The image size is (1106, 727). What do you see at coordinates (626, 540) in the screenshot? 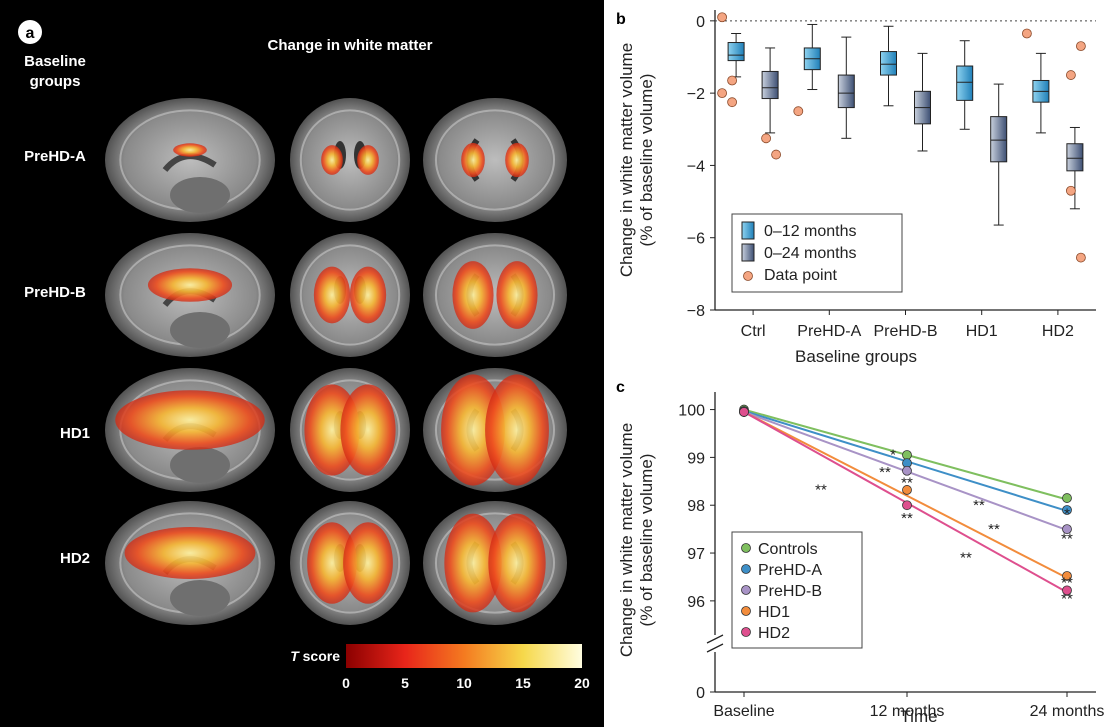
I see `y-axis-label-line1: Change in white matter volume` at bounding box center [626, 540].